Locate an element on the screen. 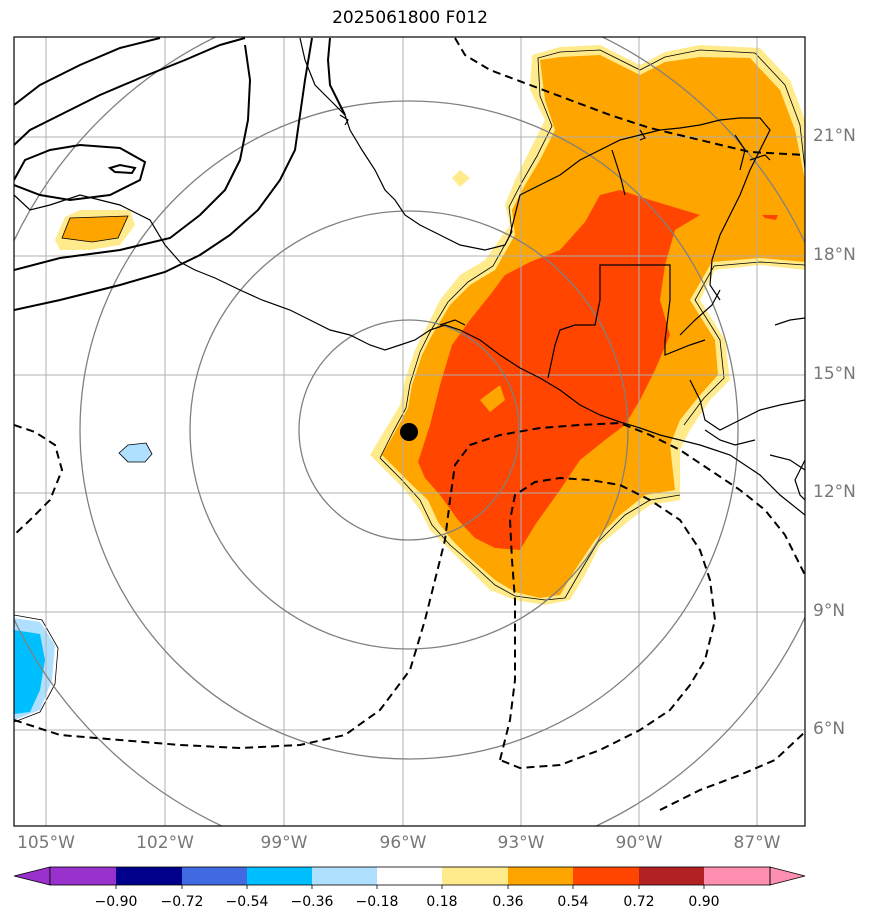 The height and width of the screenshot is (924, 875). lat-label-21n: 21°N is located at coordinates (834, 136).